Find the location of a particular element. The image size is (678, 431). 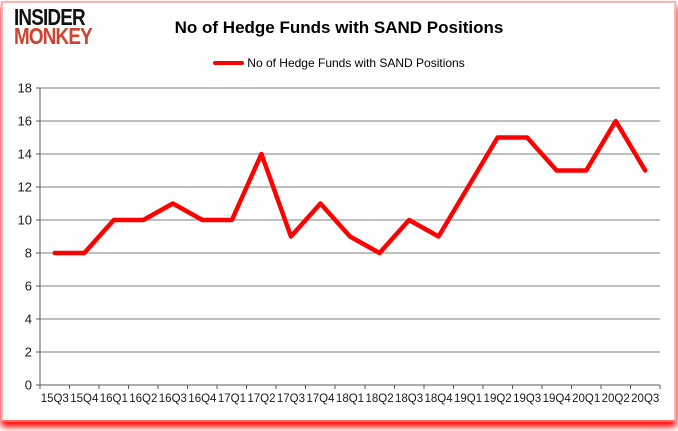

legend-line-marker is located at coordinates (229, 63).